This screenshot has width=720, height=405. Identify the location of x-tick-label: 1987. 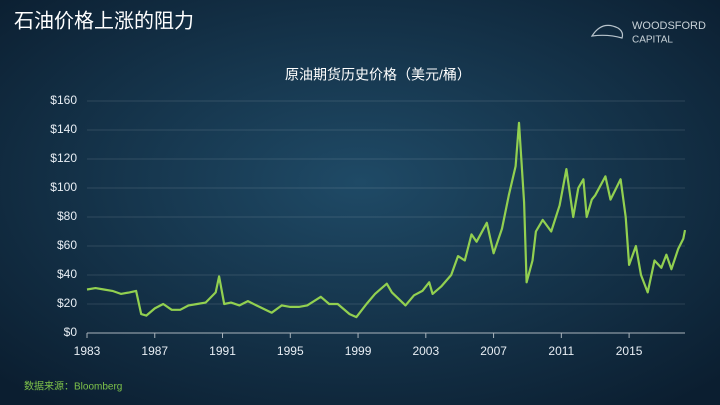
(154, 351).